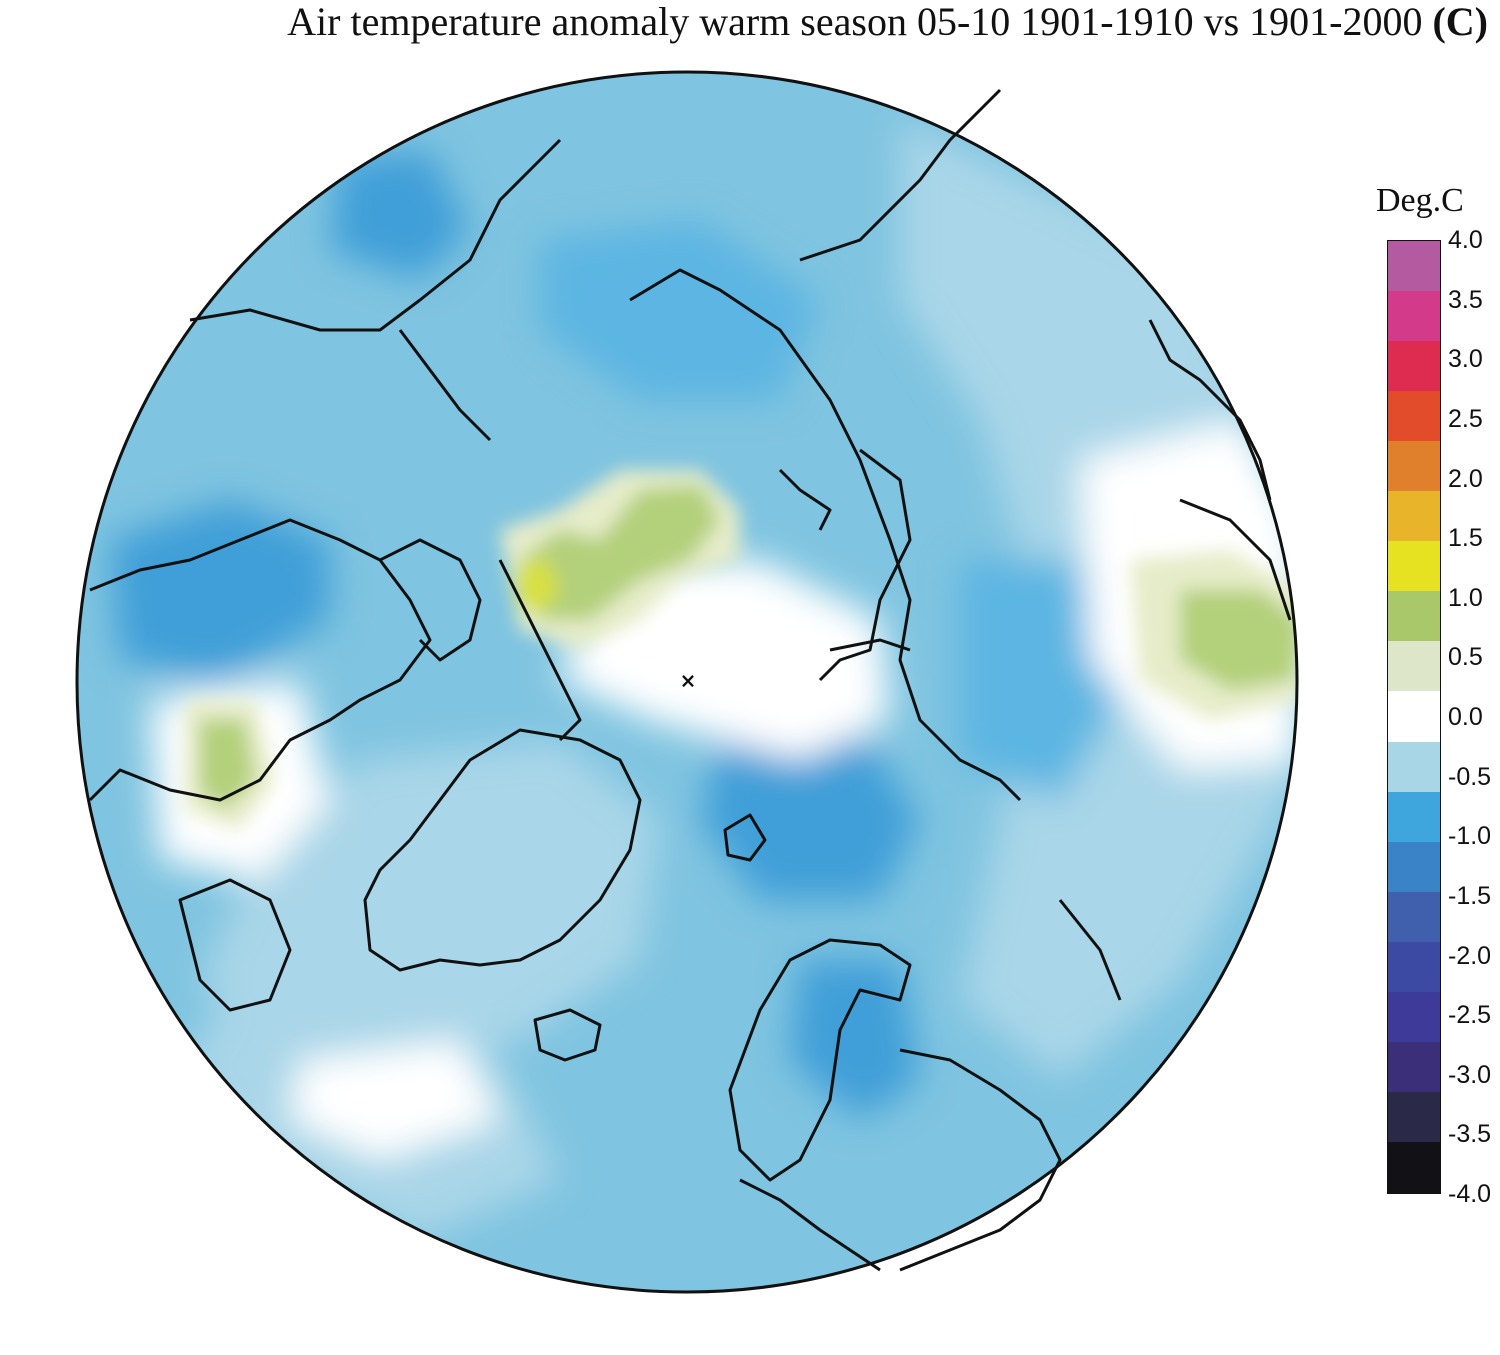 This screenshot has width=1500, height=1355. What do you see at coordinates (235, 945) in the screenshot?
I see `hudson-bay-coastline` at bounding box center [235, 945].